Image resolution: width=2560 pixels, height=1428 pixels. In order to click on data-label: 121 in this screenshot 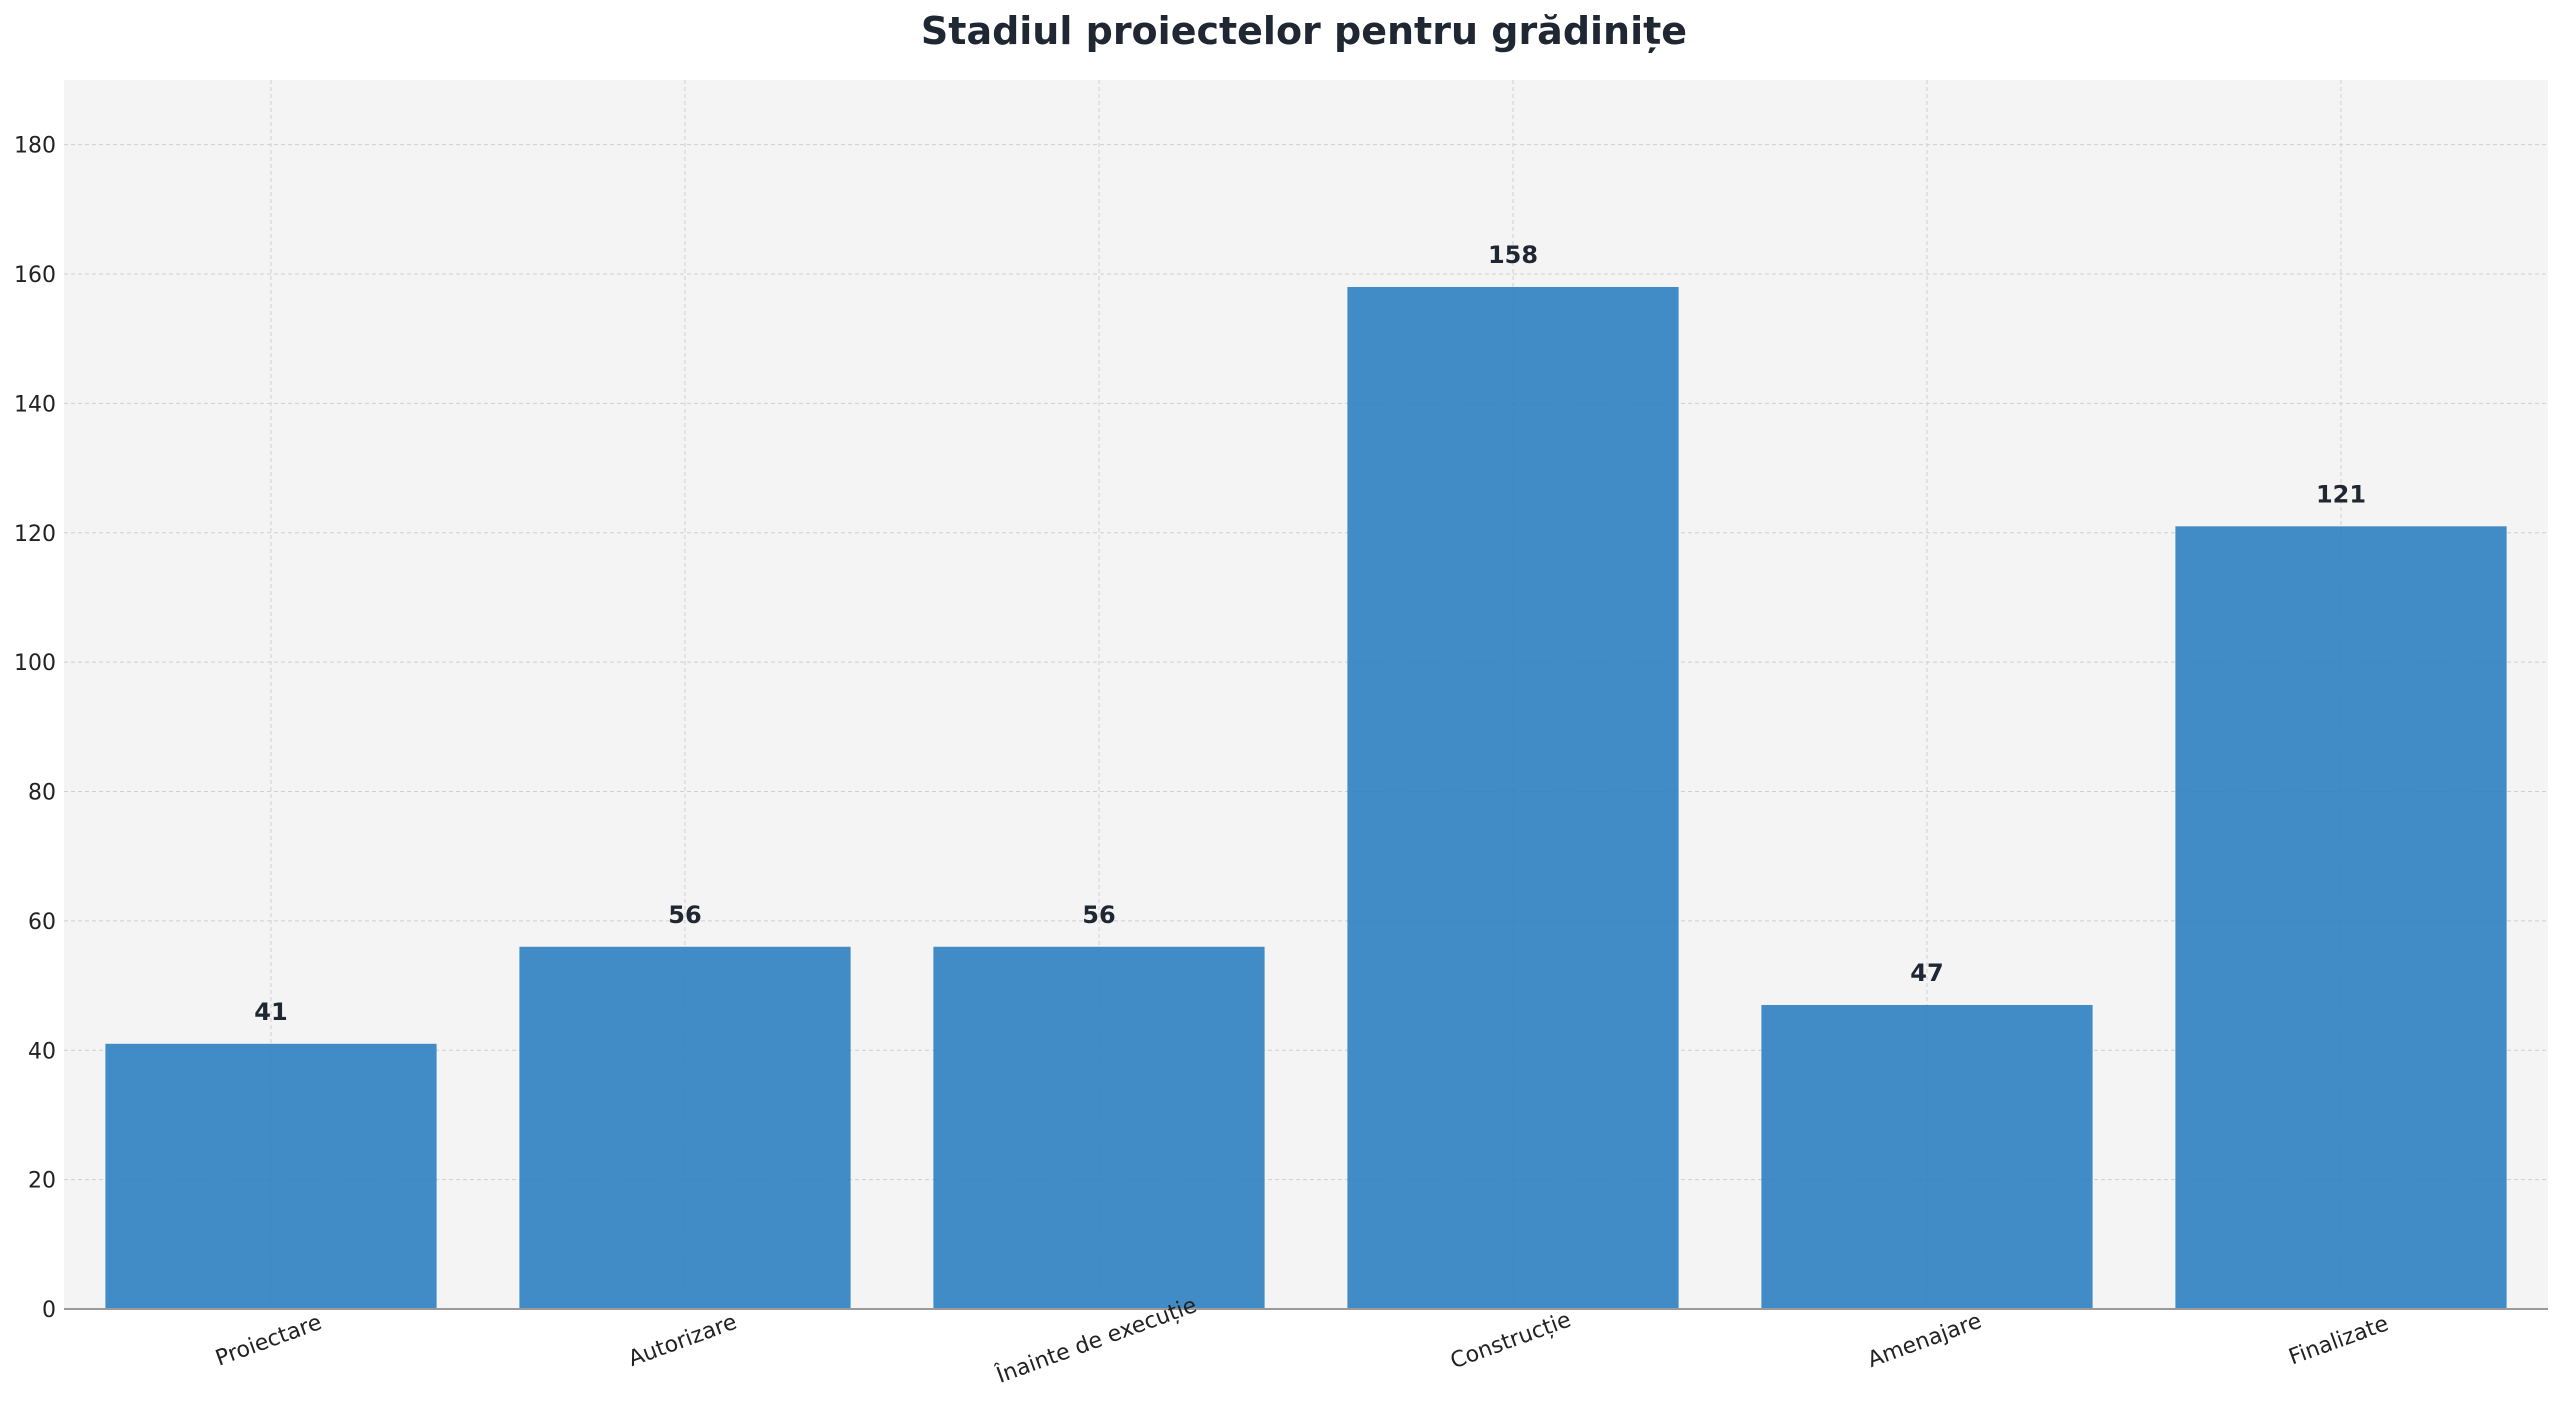, I will do `click(2341, 494)`.